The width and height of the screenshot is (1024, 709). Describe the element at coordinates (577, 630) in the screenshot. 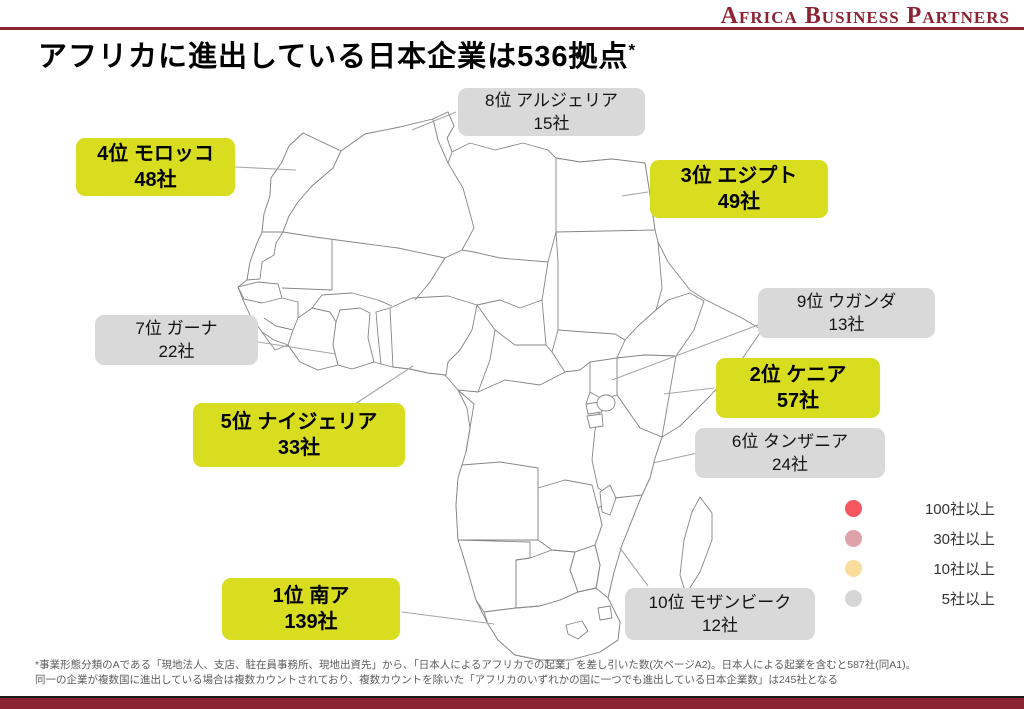

I see `country-lesotho` at that location.